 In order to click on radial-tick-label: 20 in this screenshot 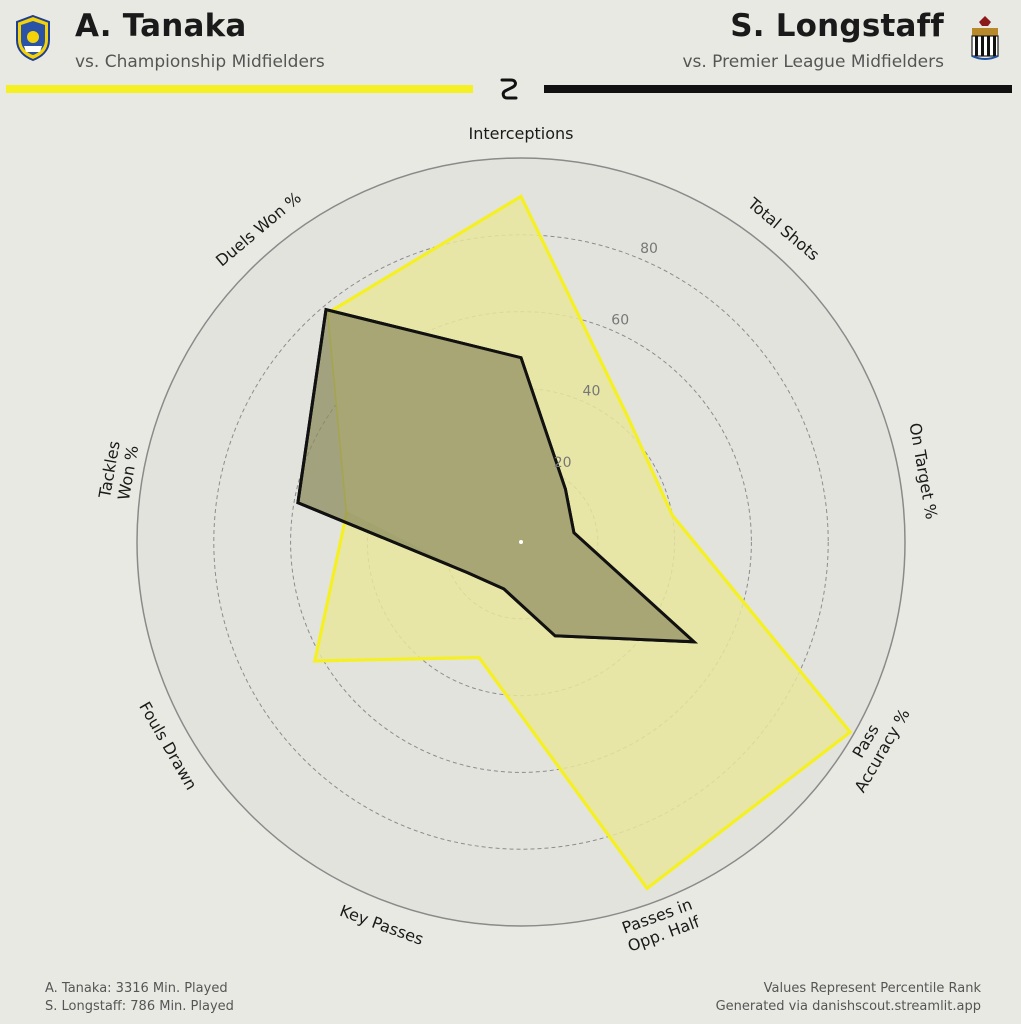, I will do `click(563, 463)`.